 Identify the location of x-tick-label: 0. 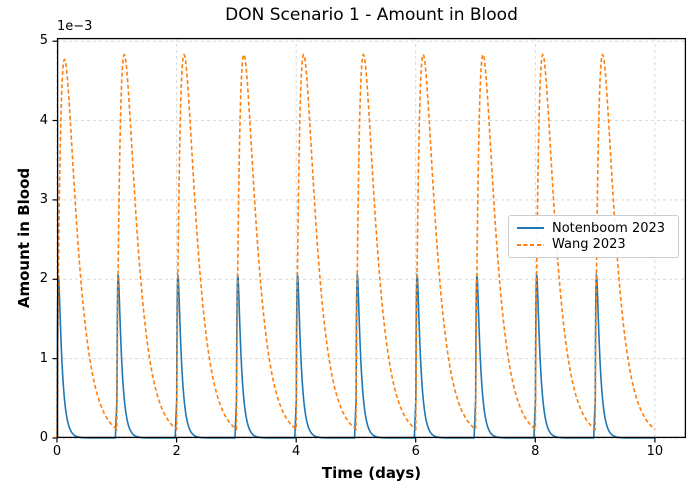
(57, 451).